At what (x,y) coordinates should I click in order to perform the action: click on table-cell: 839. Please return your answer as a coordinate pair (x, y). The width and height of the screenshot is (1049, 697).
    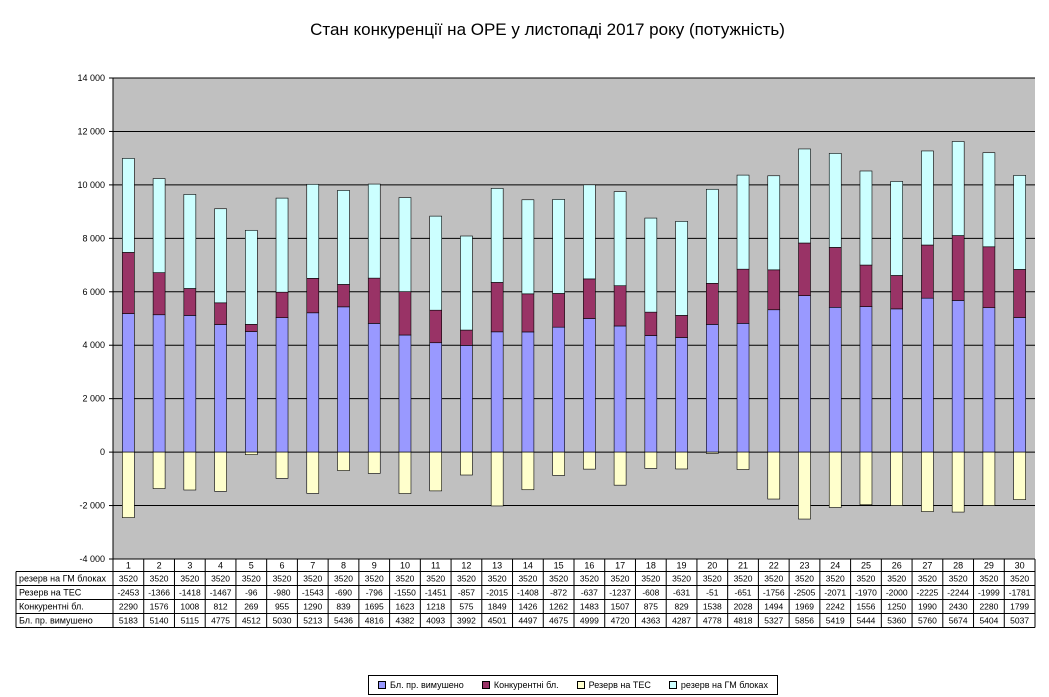
    Looking at the image, I should click on (343, 607).